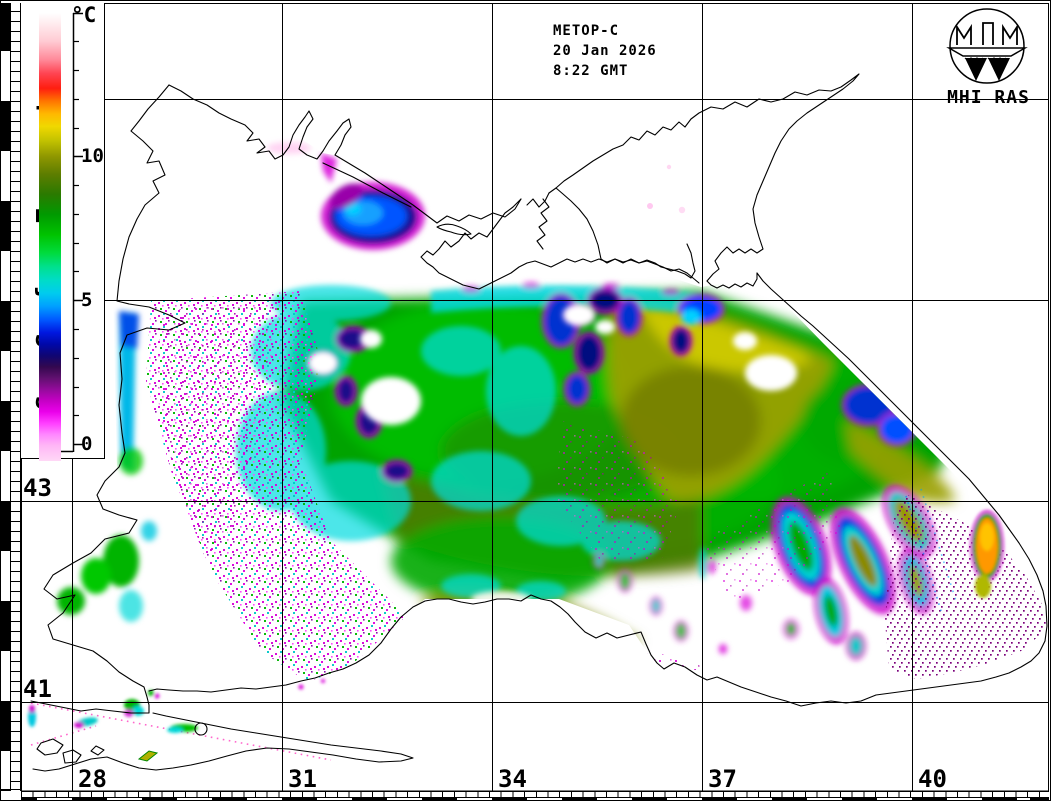 The image size is (1051, 801). What do you see at coordinates (666, 189) in the screenshot?
I see `azov-specks` at bounding box center [666, 189].